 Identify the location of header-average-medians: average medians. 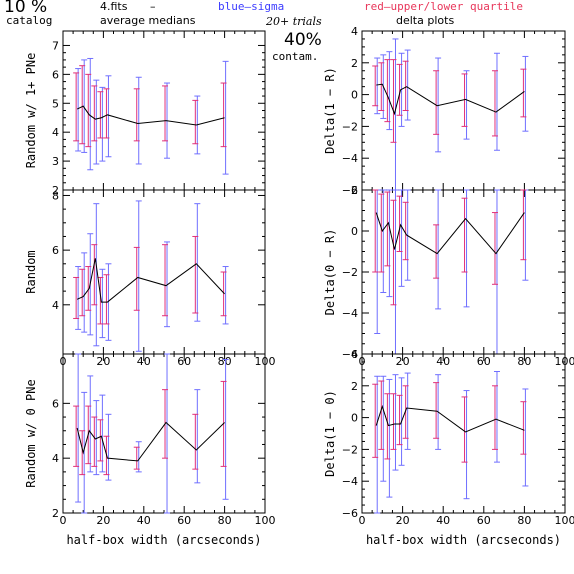
(148, 20).